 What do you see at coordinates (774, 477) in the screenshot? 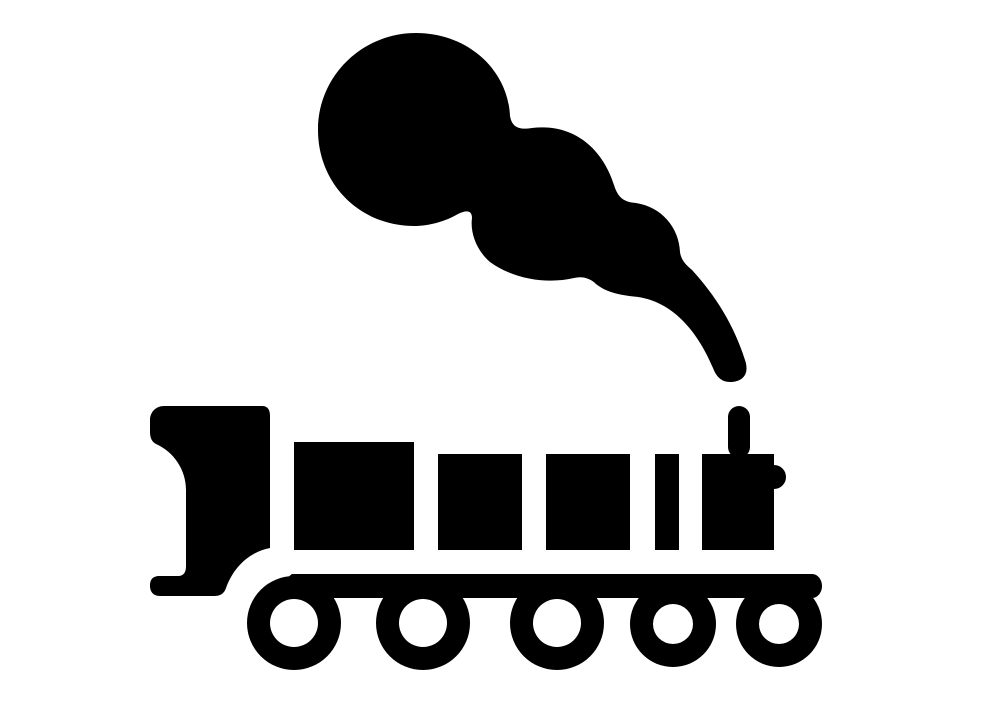
I see `dome-nub` at bounding box center [774, 477].